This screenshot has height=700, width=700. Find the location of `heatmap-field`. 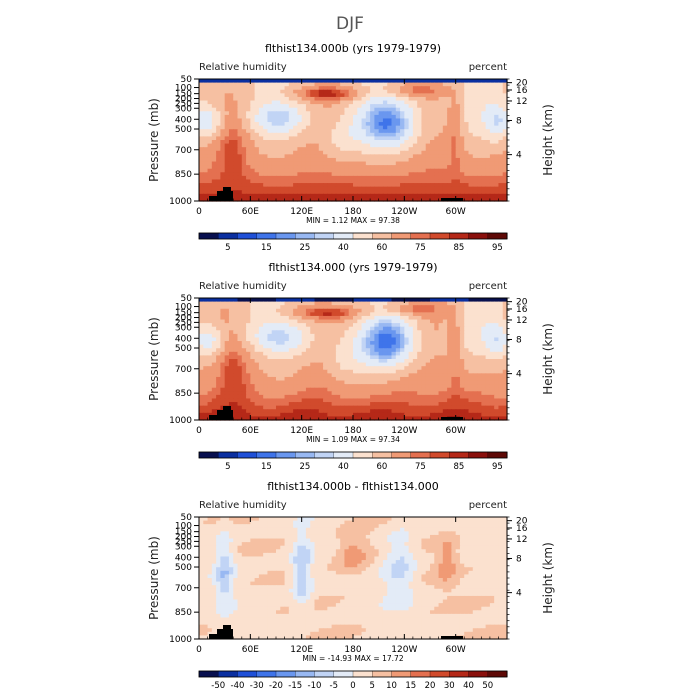

heatmap-field is located at coordinates (353, 140).